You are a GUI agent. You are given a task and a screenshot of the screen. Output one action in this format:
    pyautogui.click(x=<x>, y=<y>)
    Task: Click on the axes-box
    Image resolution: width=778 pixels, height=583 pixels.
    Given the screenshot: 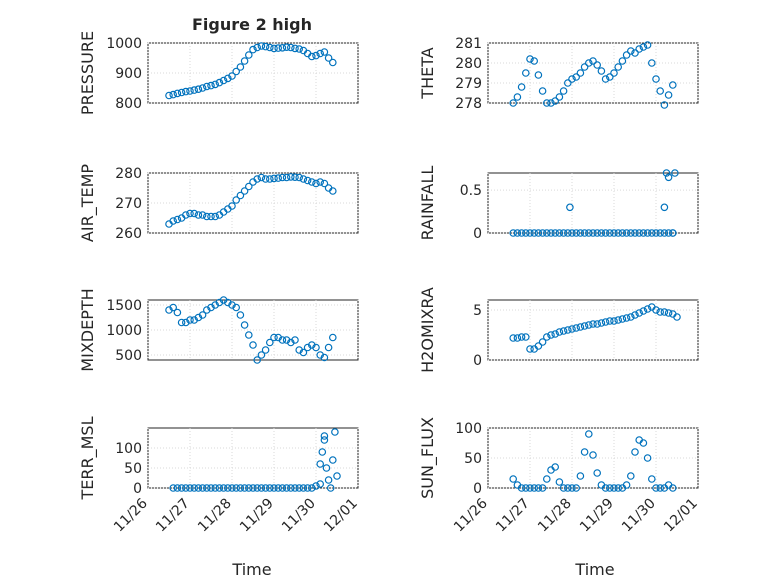 What is the action you would take?
    pyautogui.click(x=593, y=203)
    